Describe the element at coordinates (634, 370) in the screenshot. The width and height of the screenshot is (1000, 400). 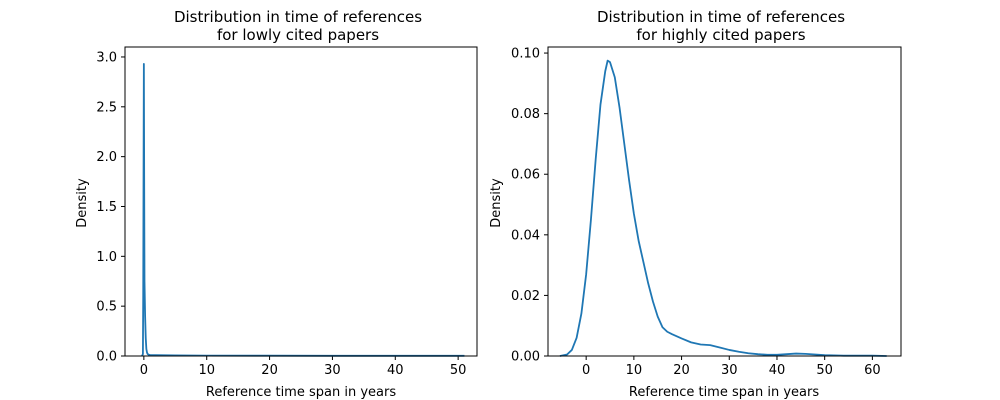
I see `right-chart-x-tick-label: 10` at that location.